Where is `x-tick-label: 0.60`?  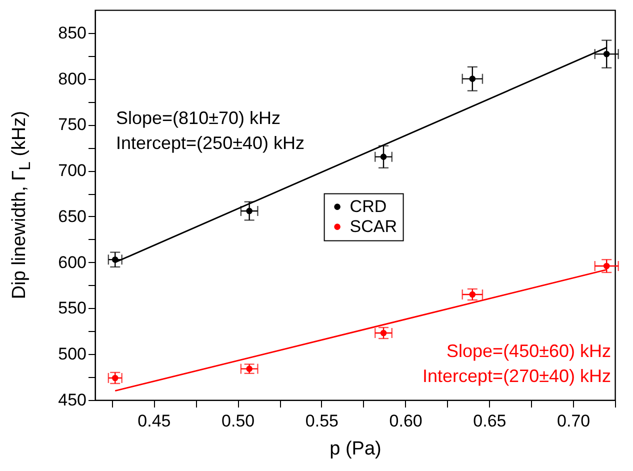
x-tick-label: 0.60 is located at coordinates (405, 421).